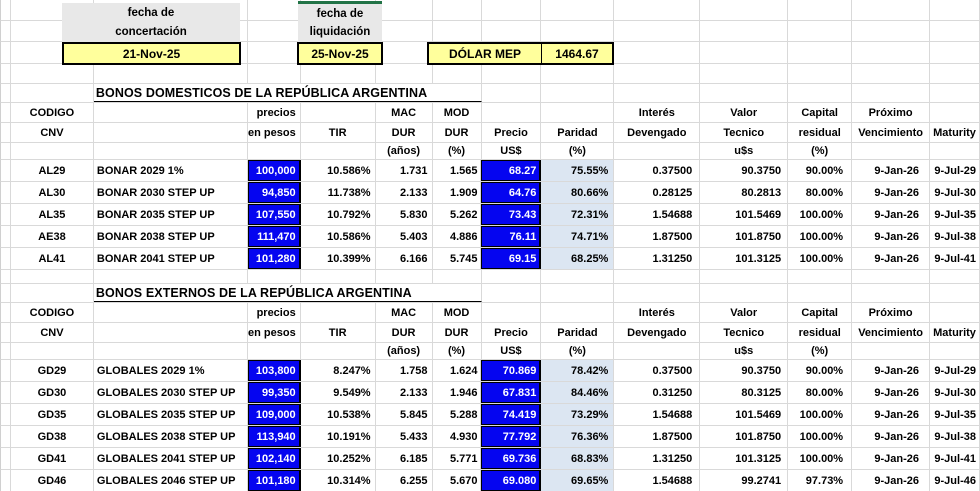 Image resolution: width=980 pixels, height=491 pixels. Describe the element at coordinates (52, 392) in the screenshot. I see `cell-code: GD30` at that location.